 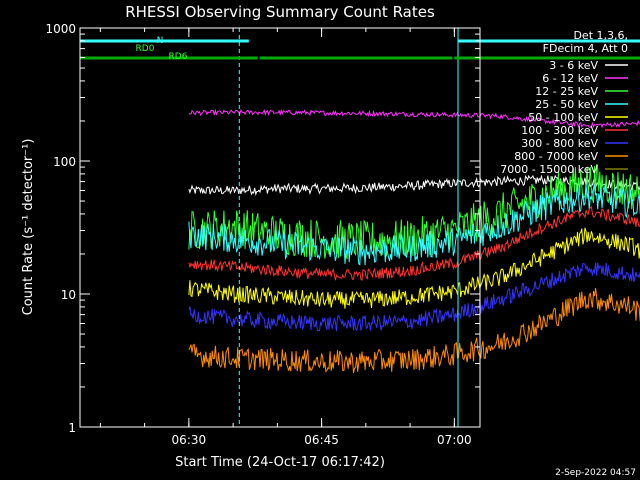 I want to click on x-tick-label: 06:30, so click(x=189, y=440).